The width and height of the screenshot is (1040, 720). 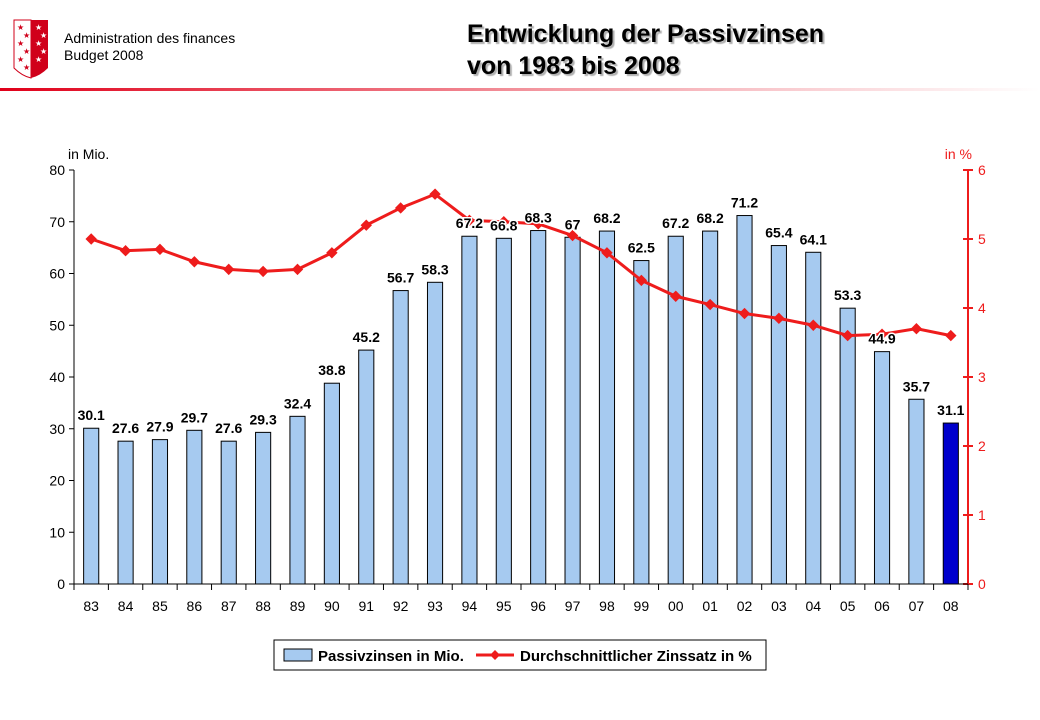 I want to click on bar-value-label: 56.7, so click(x=400, y=278).